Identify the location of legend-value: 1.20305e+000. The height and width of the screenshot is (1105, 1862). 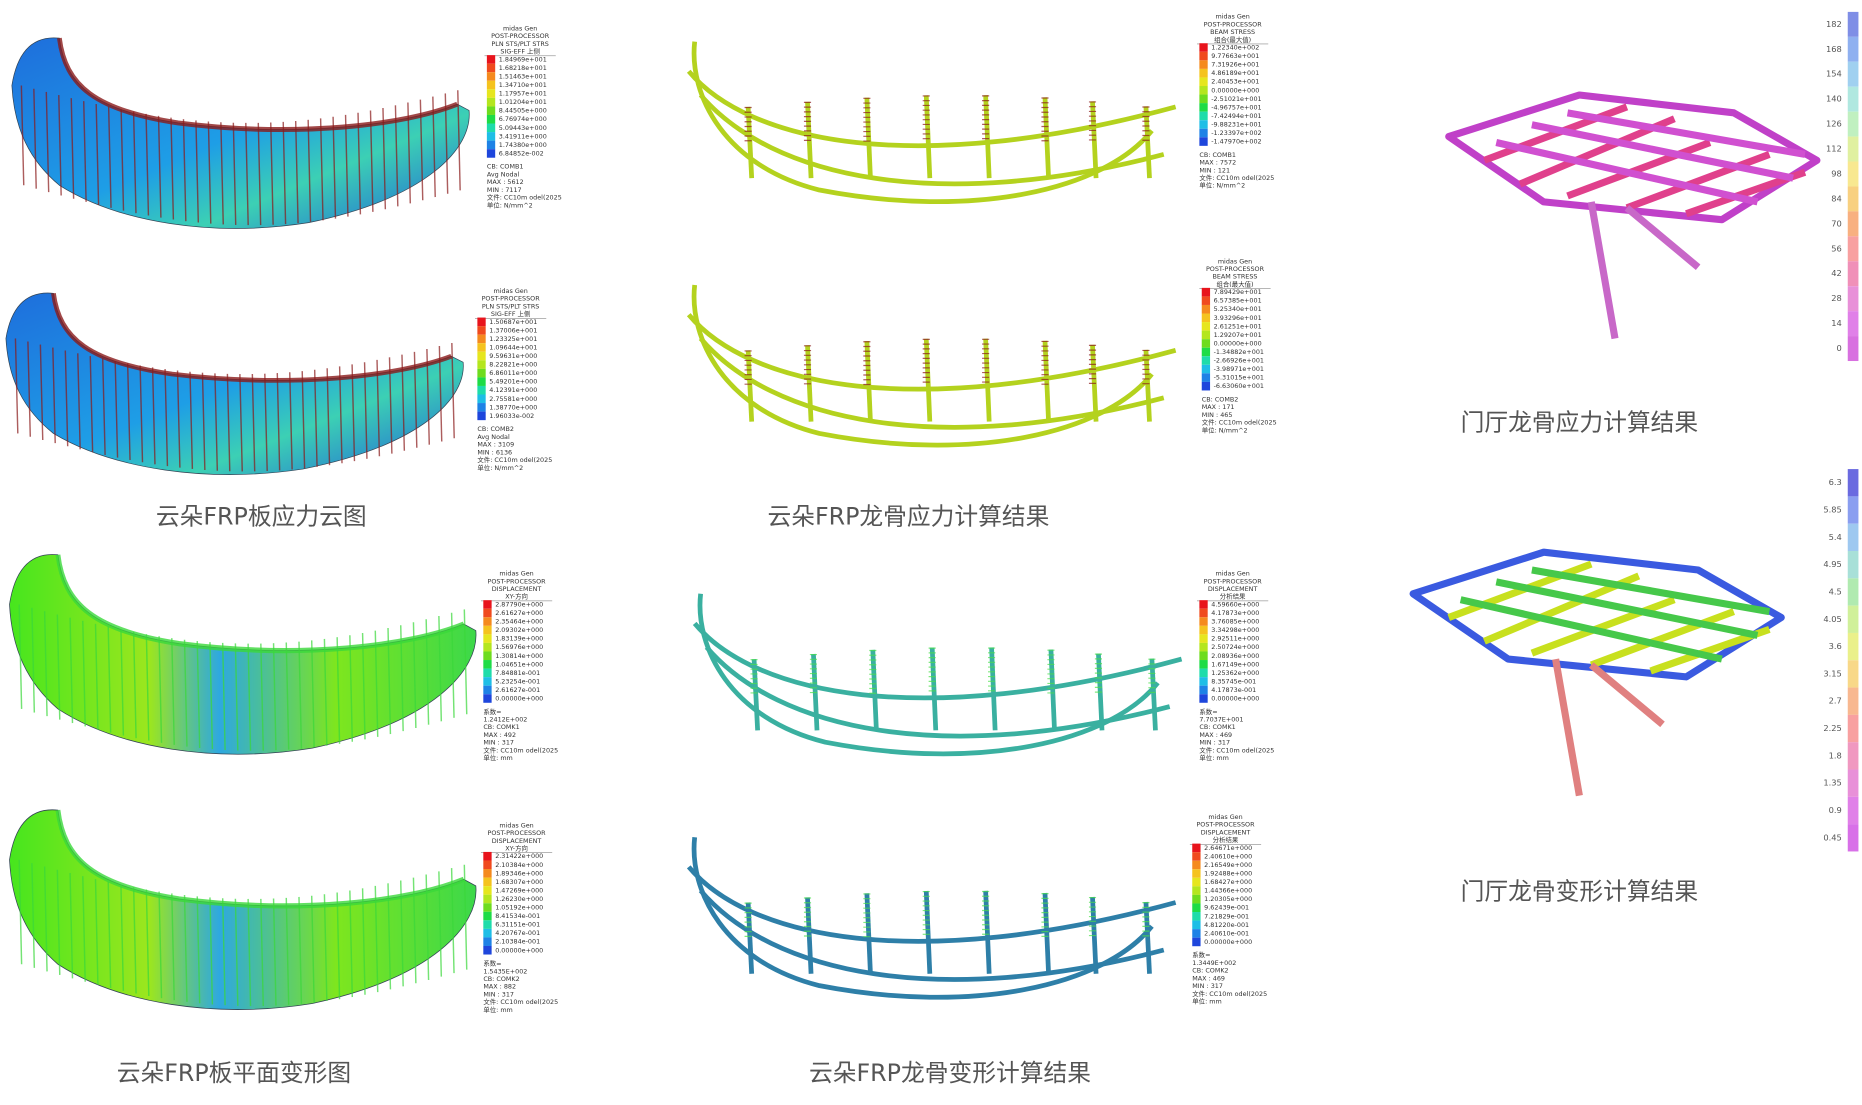
(1228, 899).